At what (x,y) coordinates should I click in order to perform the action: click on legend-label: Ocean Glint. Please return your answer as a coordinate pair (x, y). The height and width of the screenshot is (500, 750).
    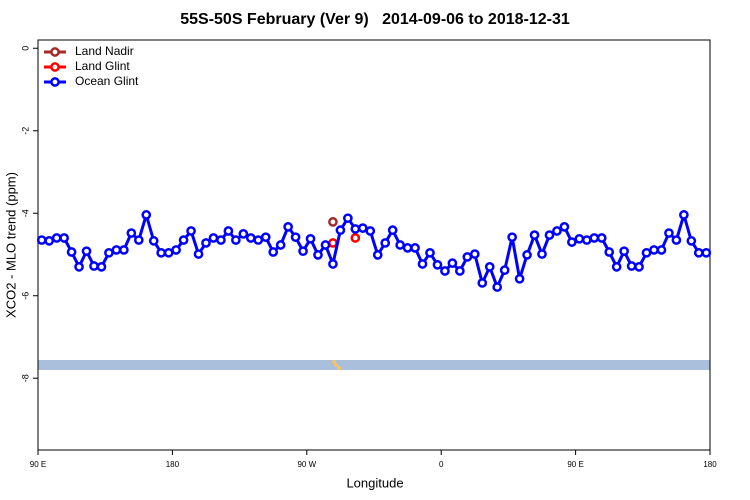
    Looking at the image, I should click on (107, 81).